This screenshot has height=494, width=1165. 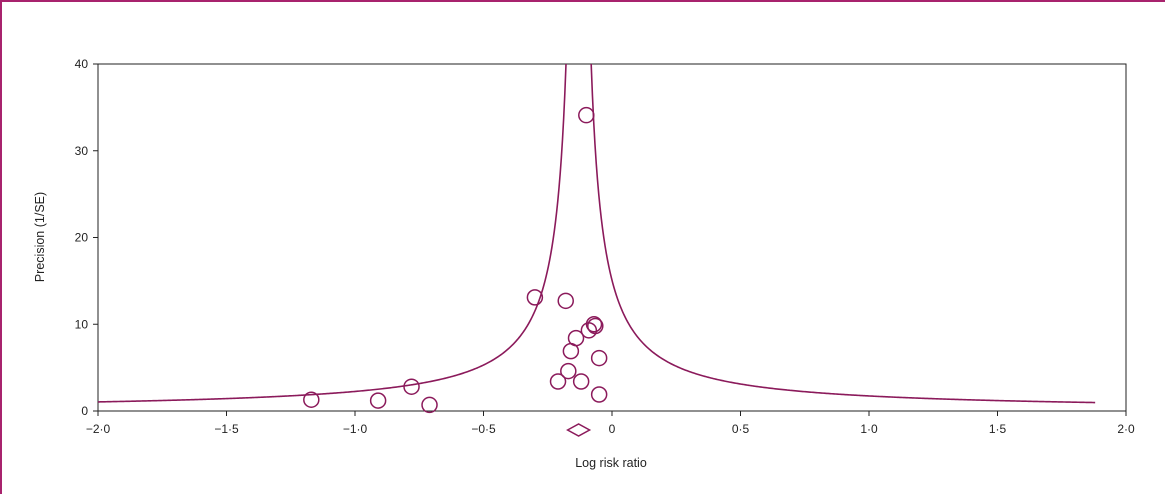 What do you see at coordinates (998, 429) in the screenshot?
I see `x-tick-label: 1·5` at bounding box center [998, 429].